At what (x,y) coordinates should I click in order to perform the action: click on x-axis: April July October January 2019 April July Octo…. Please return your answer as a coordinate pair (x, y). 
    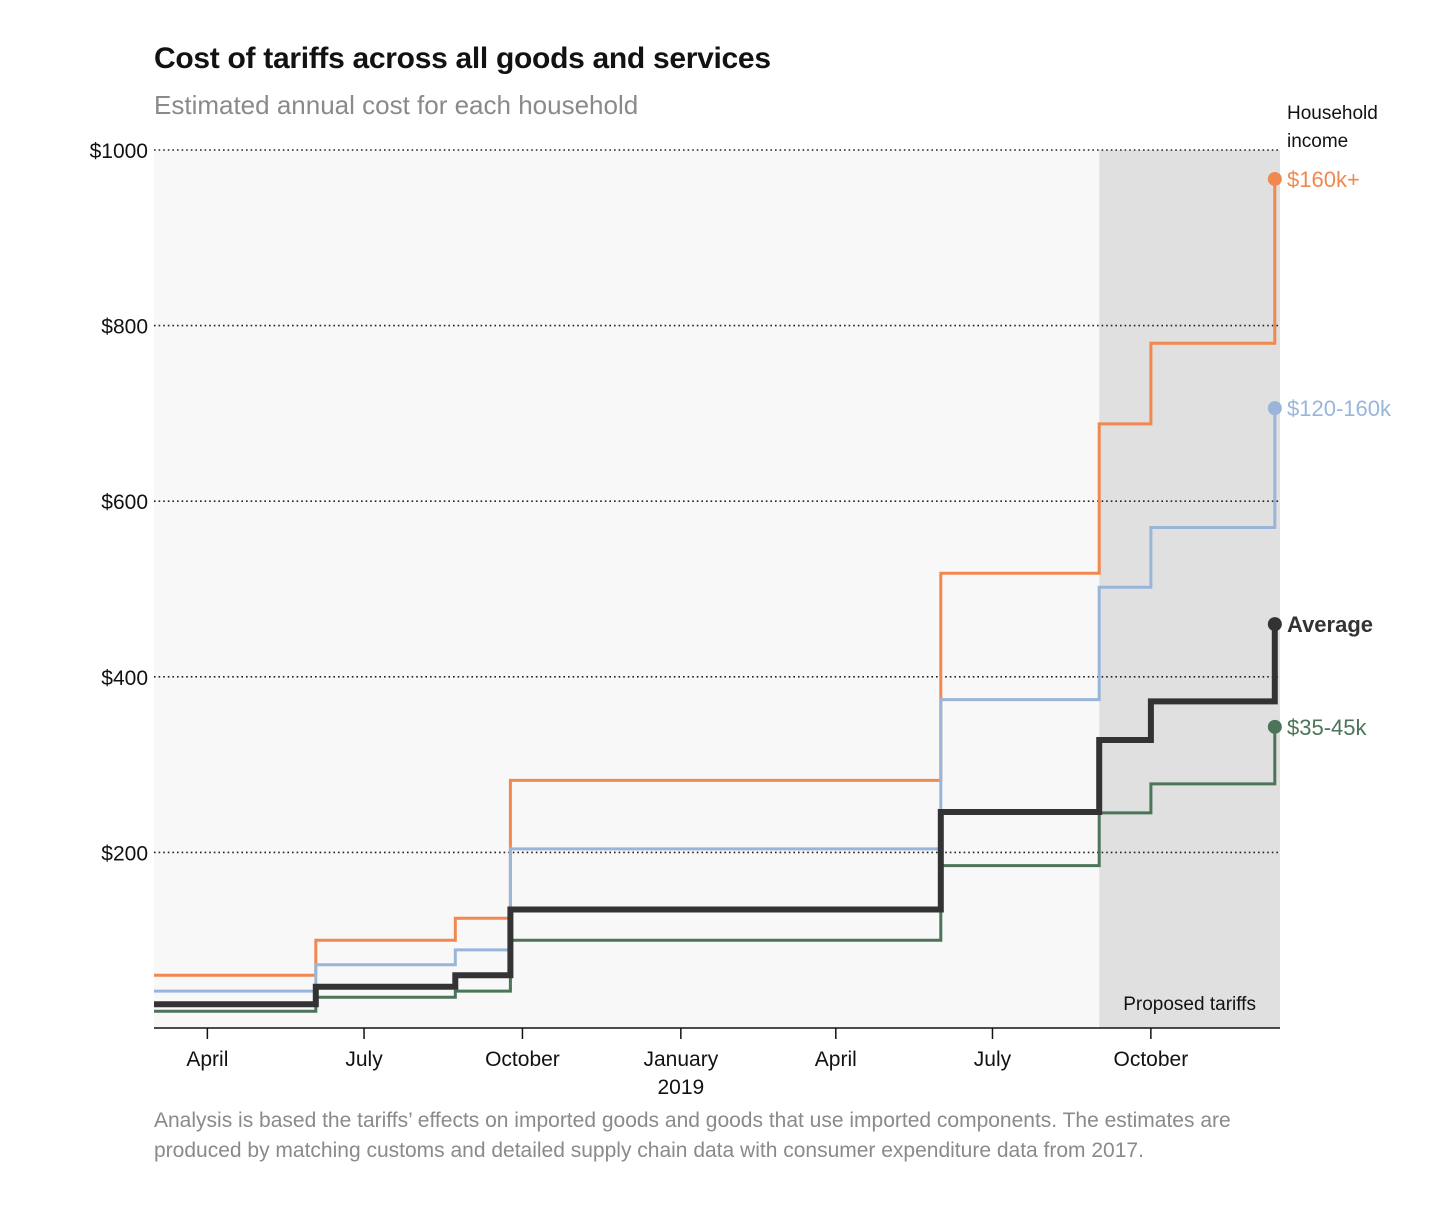
    Looking at the image, I should click on (717, 1063).